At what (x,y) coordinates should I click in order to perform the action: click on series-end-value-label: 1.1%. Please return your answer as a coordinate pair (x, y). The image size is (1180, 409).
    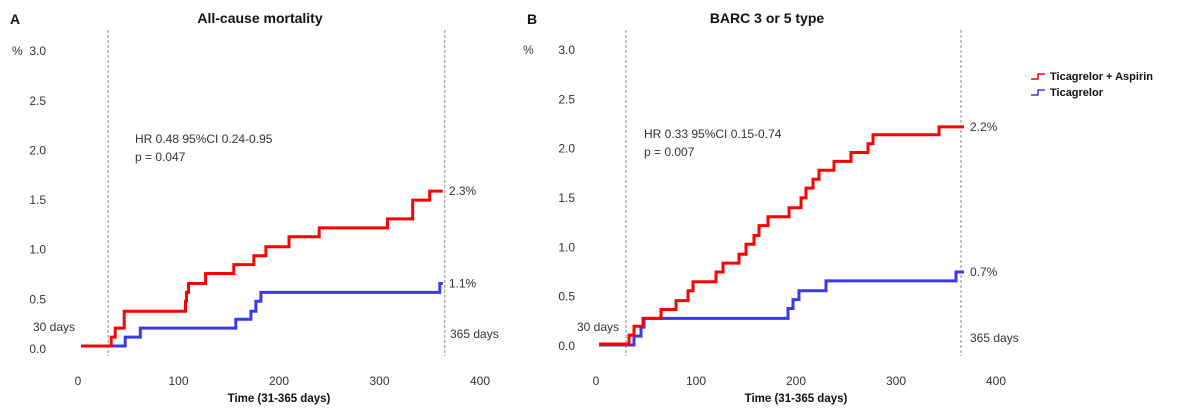
    Looking at the image, I should click on (463, 283).